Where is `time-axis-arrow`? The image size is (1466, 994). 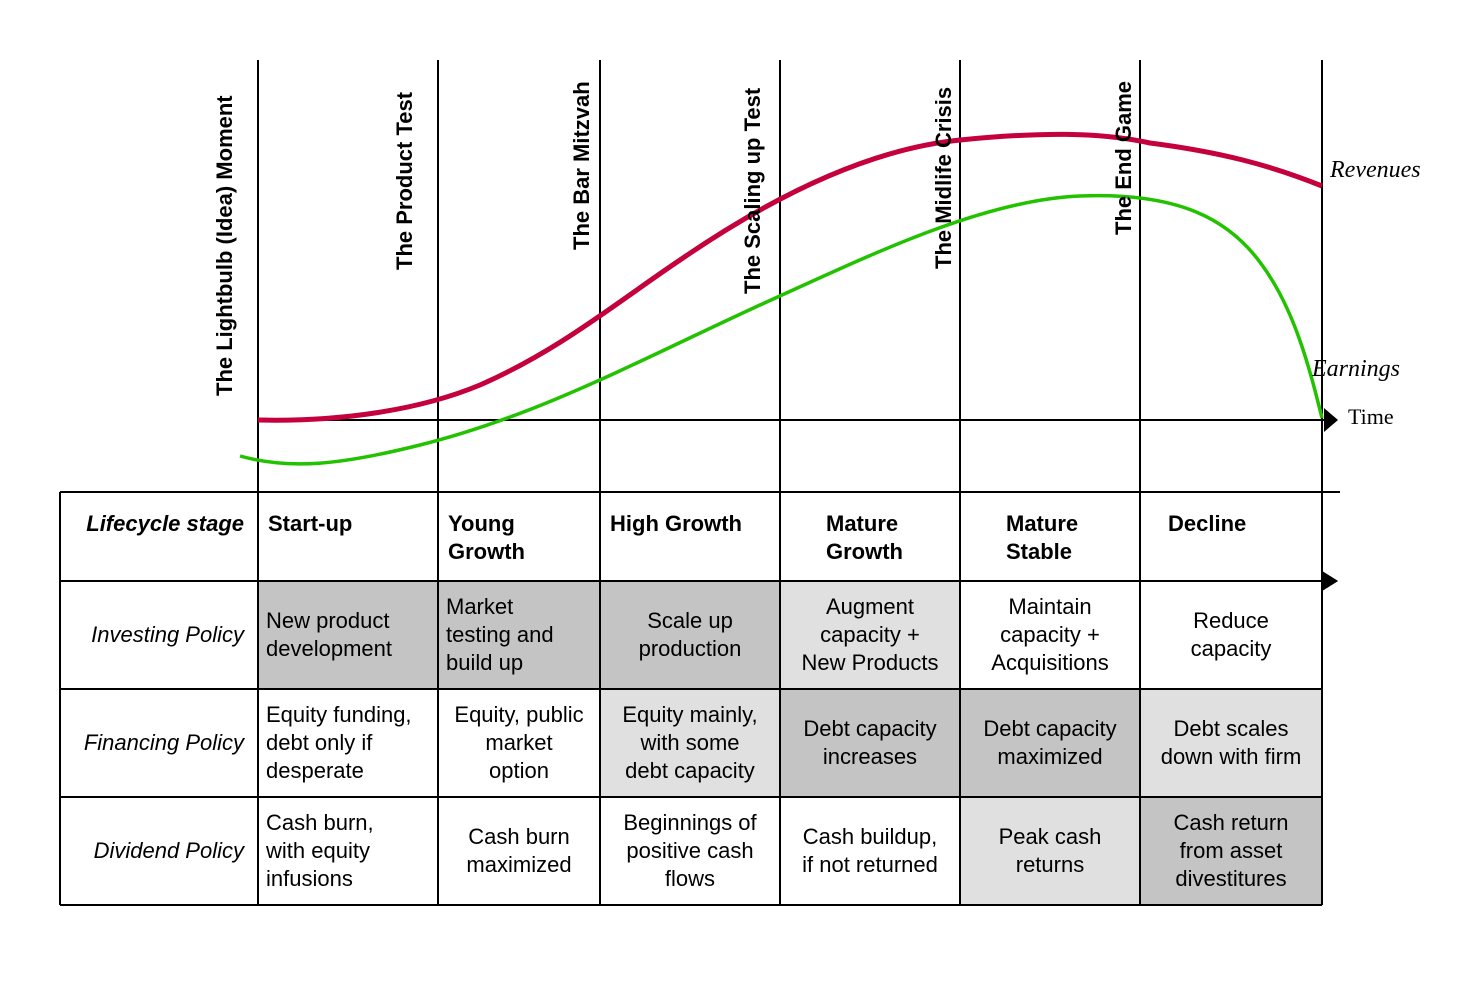 time-axis-arrow is located at coordinates (1331, 420).